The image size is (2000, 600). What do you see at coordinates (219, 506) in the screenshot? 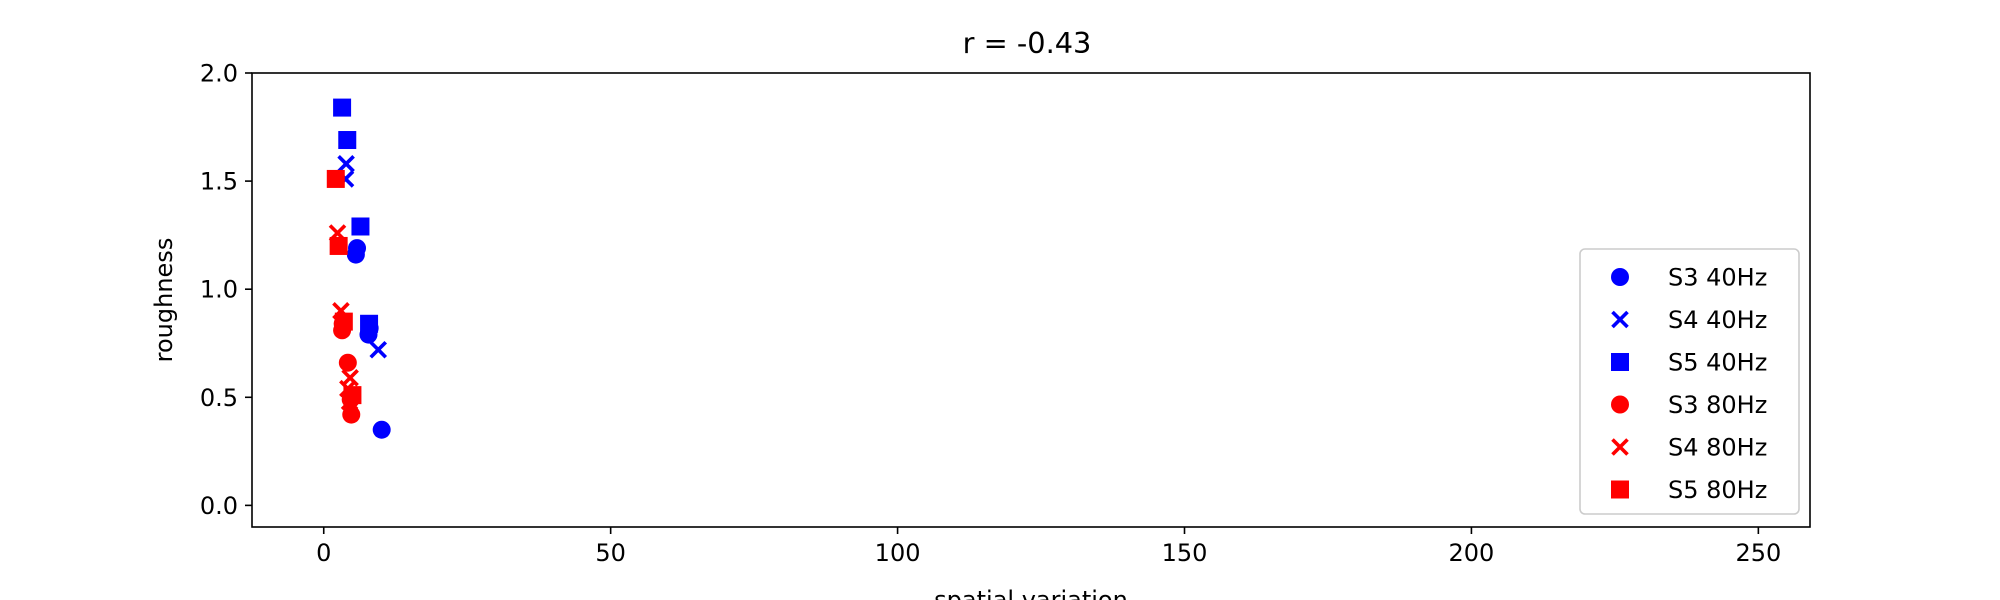
I see `y-tick-label: 0.0` at bounding box center [219, 506].